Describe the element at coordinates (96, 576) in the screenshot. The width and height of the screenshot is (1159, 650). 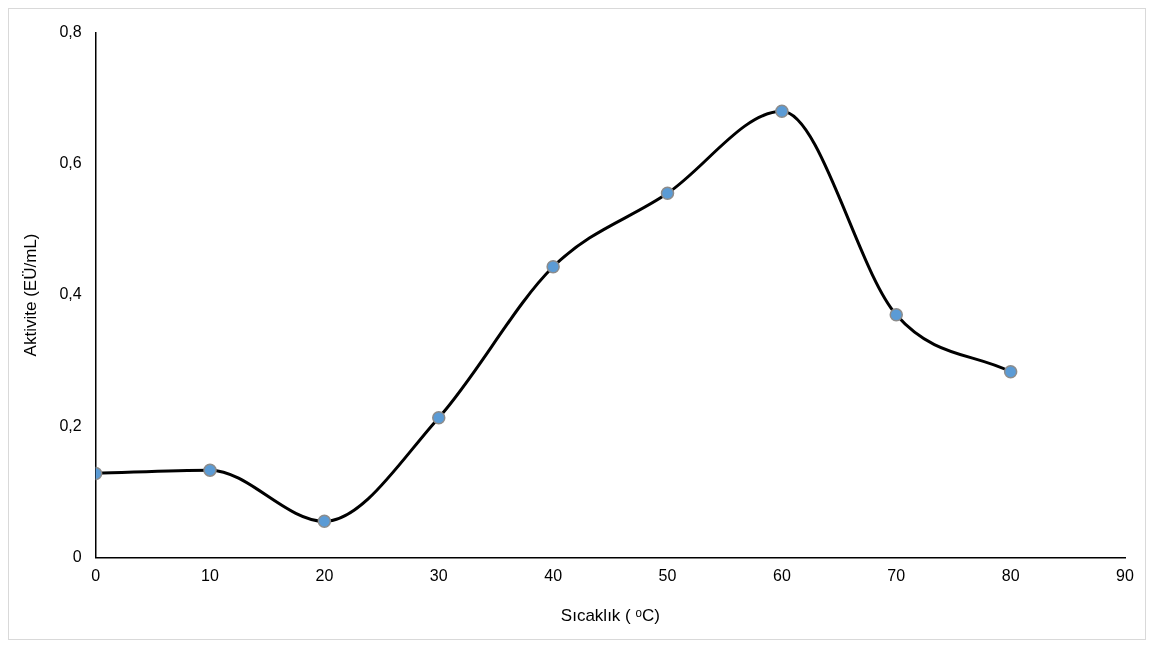
I see `x-tick-label: 0` at that location.